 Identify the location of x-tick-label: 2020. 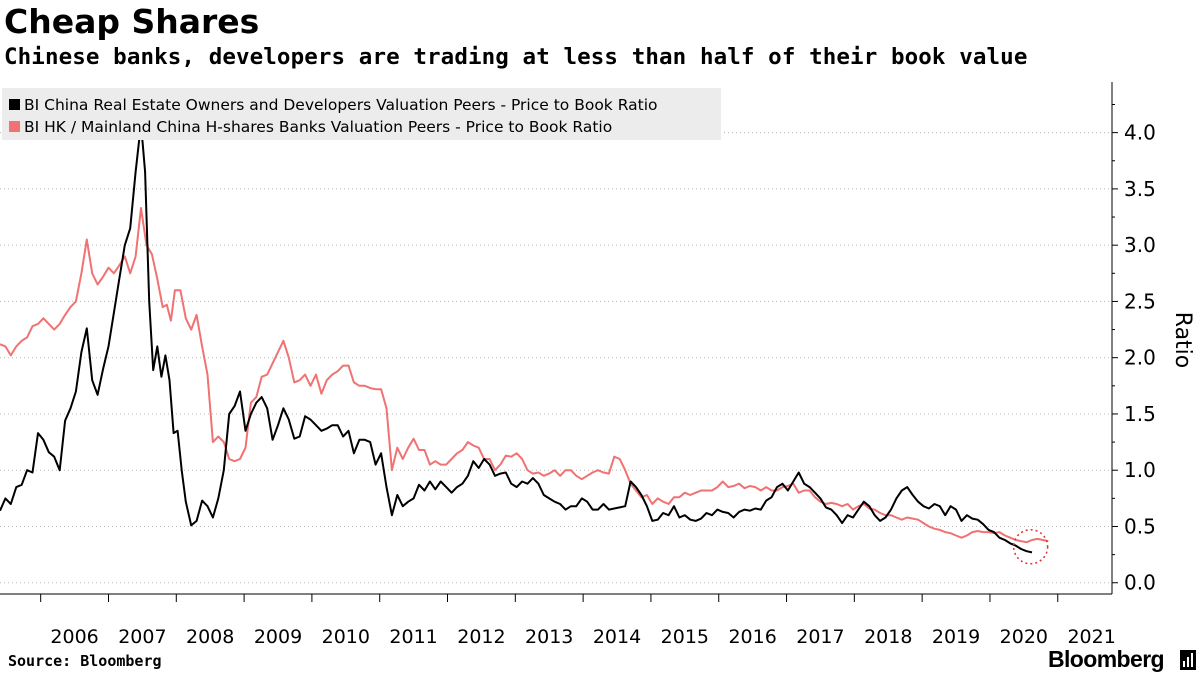
(1024, 637).